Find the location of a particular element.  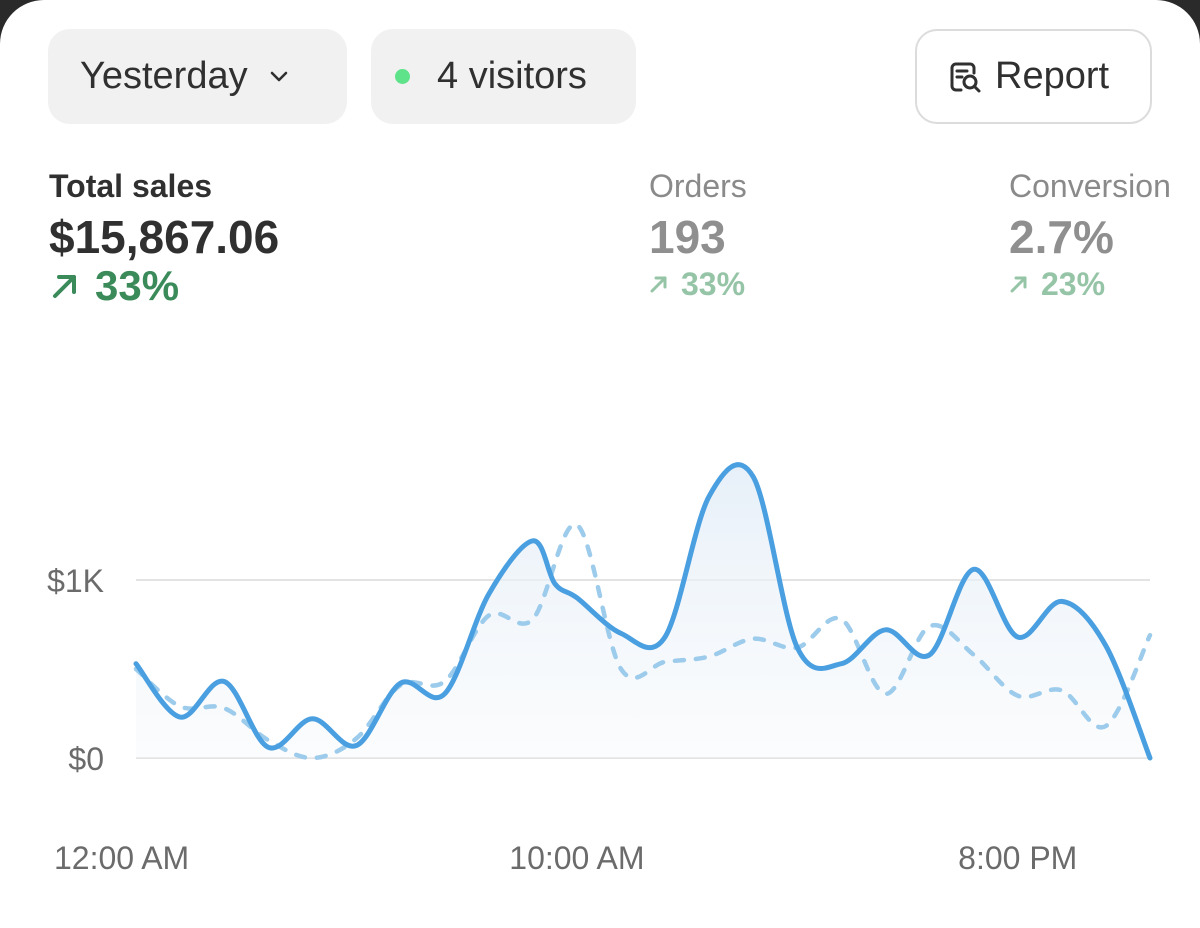

visitors-label: 4 visitors is located at coordinates (512, 76).